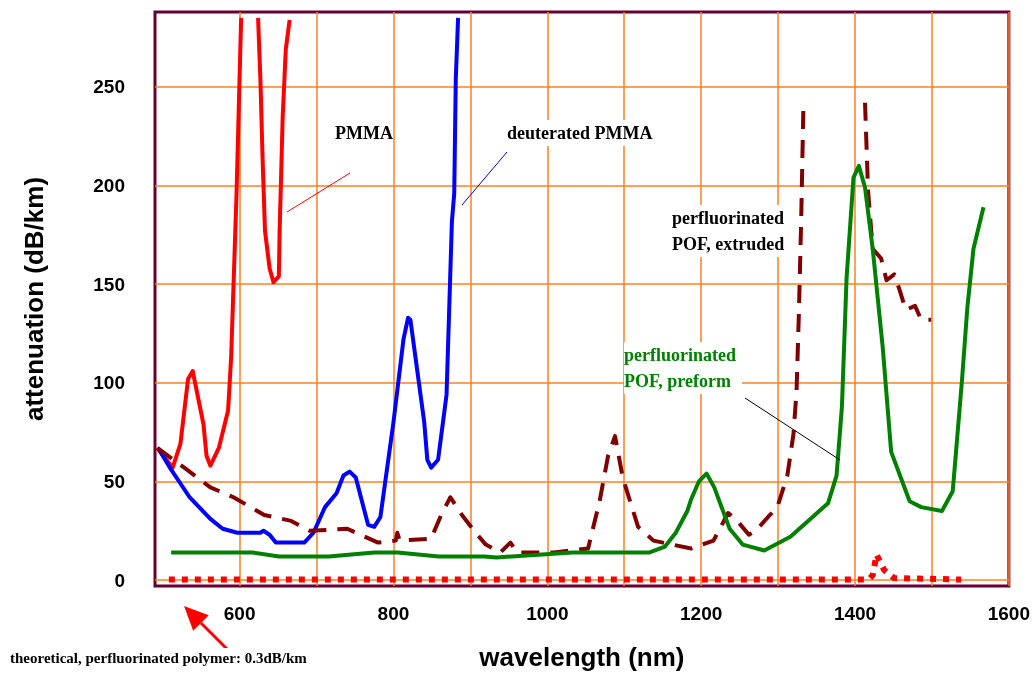  What do you see at coordinates (114, 481) in the screenshot?
I see `y-tick-label: 50` at bounding box center [114, 481].